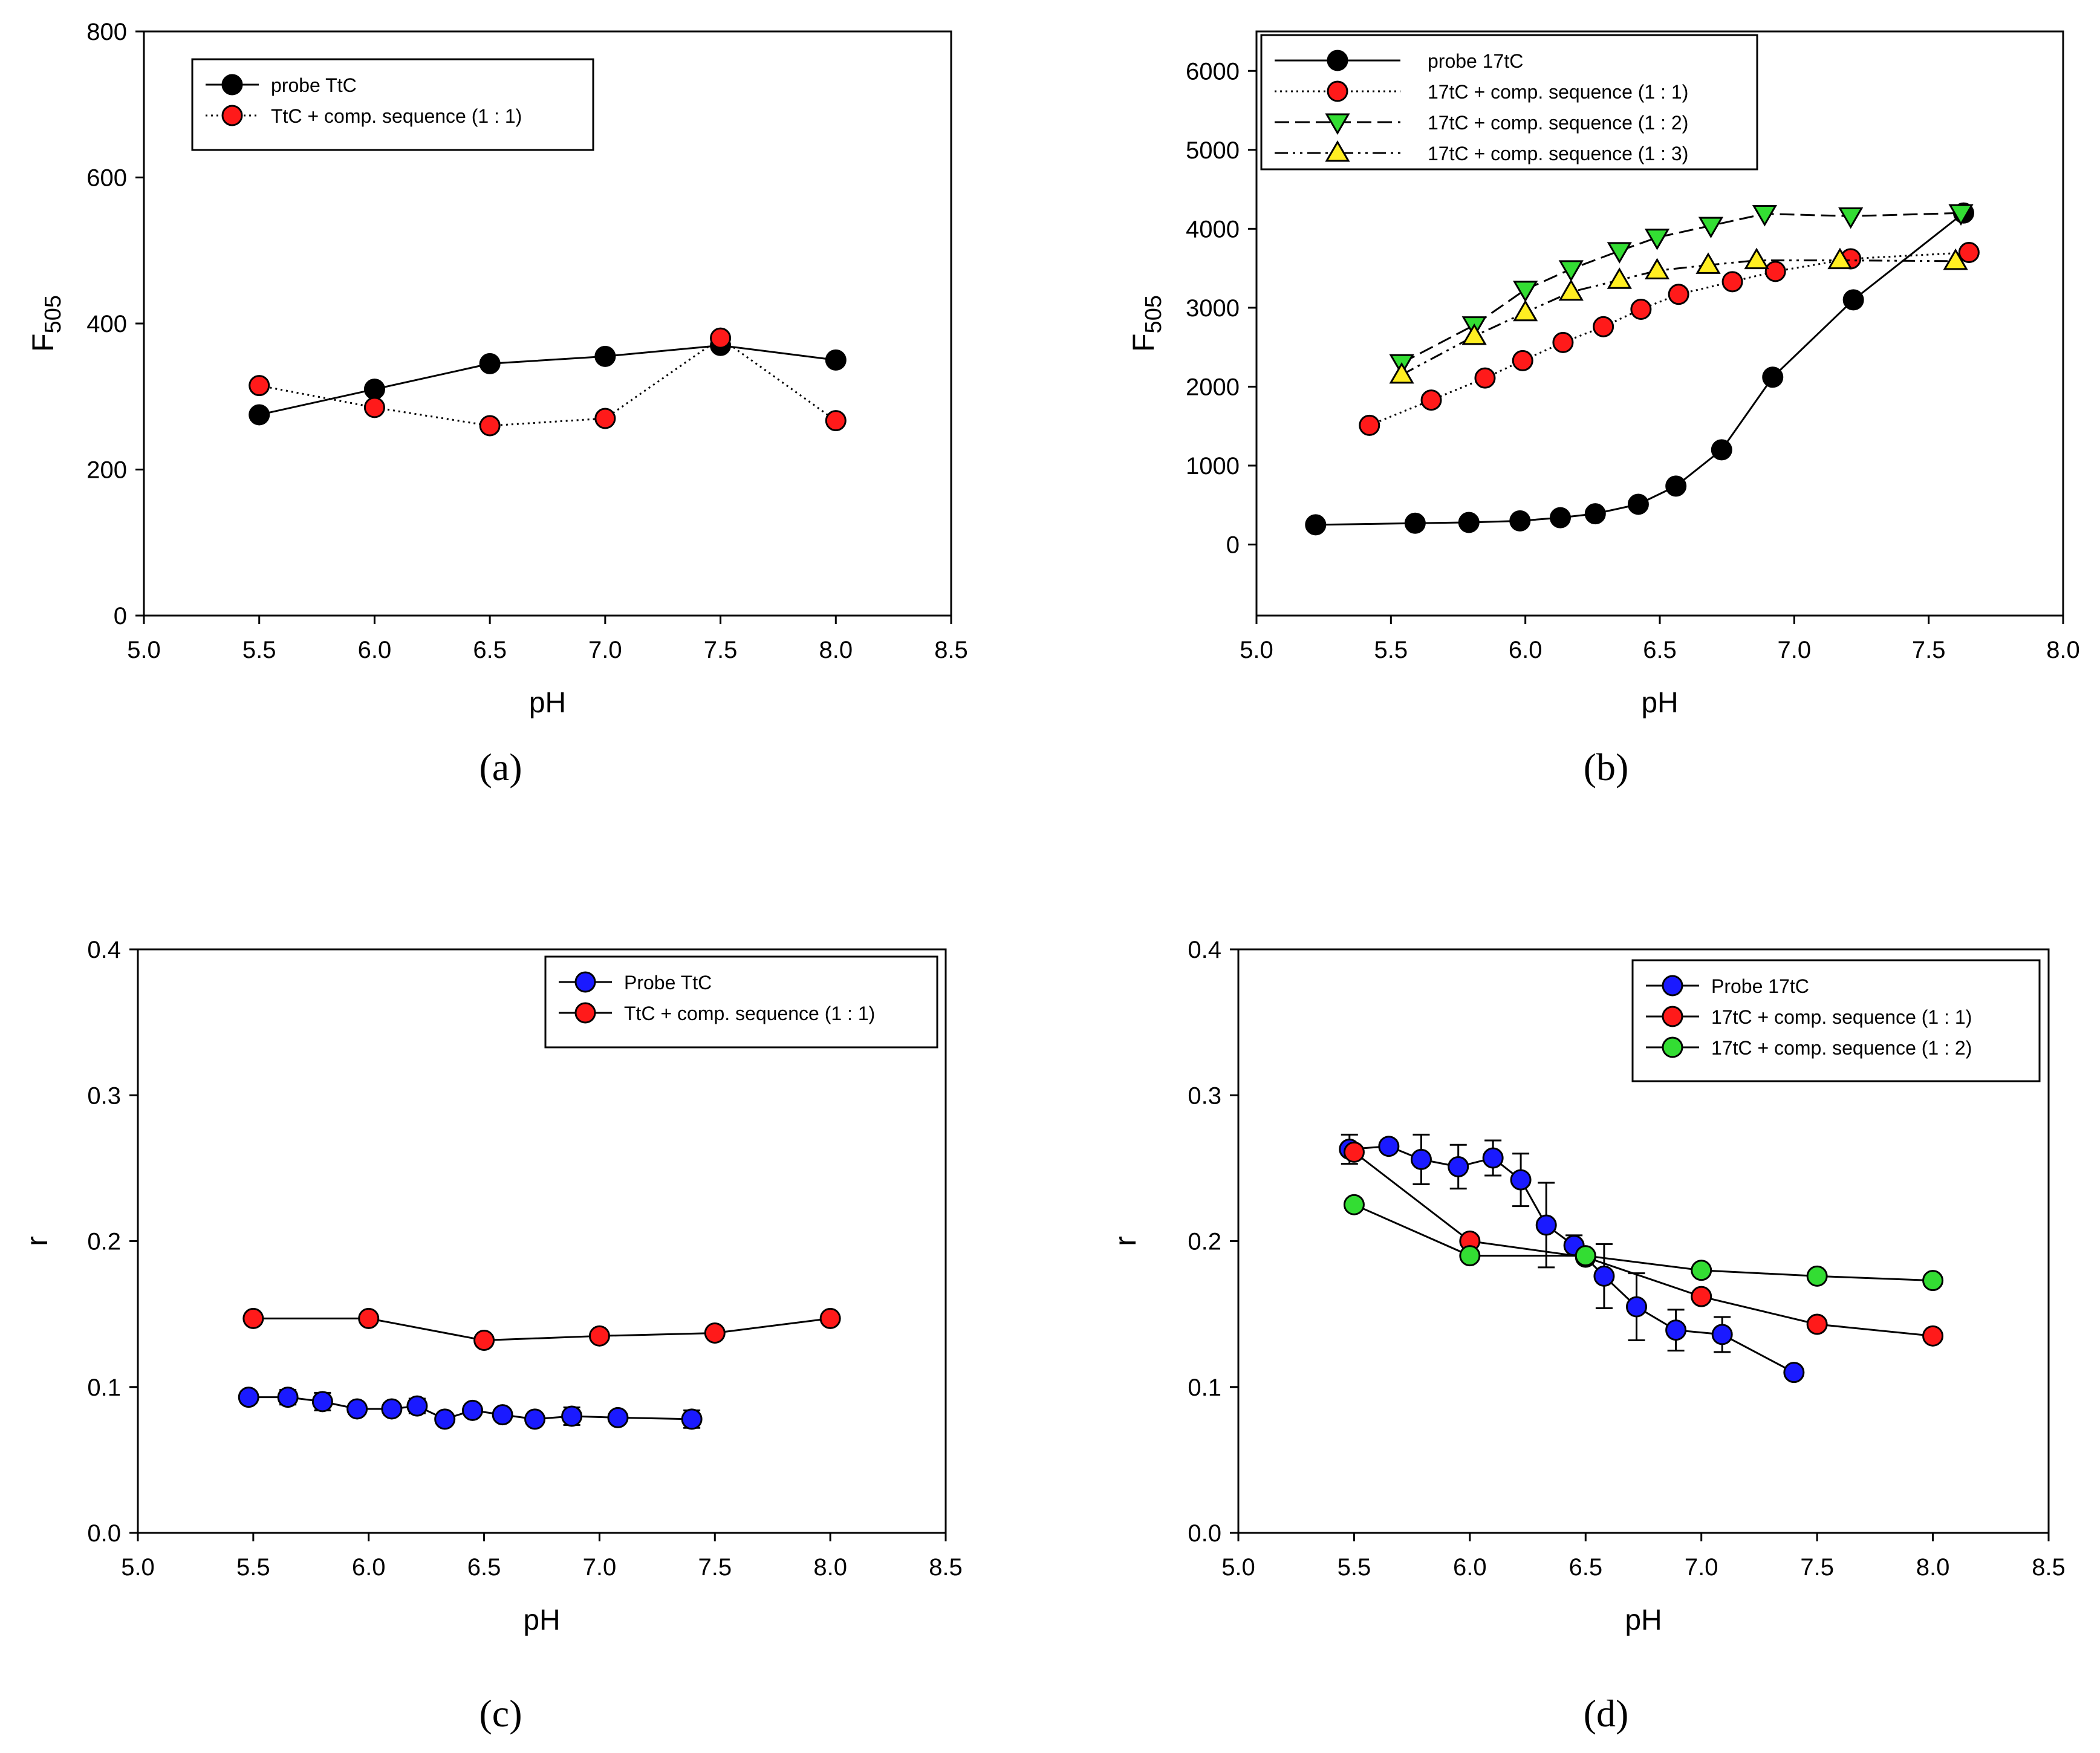 The width and height of the screenshot is (2100, 1753). I want to click on legend-label: 17tC + comp. sequence (1 : 2), so click(1841, 1048).